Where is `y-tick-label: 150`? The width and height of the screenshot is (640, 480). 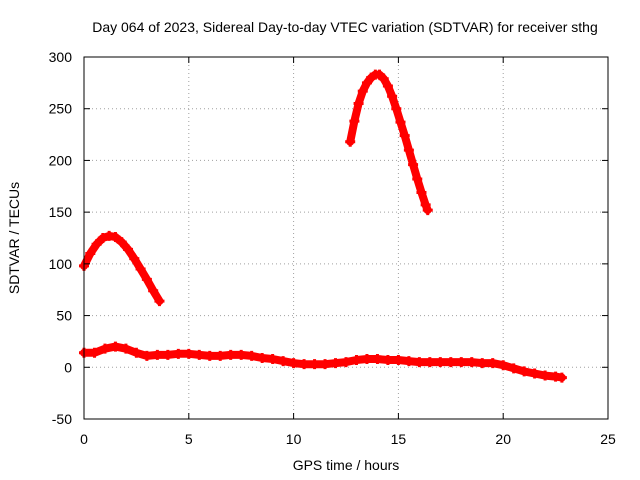 y-tick-label: 150 is located at coordinates (61, 212).